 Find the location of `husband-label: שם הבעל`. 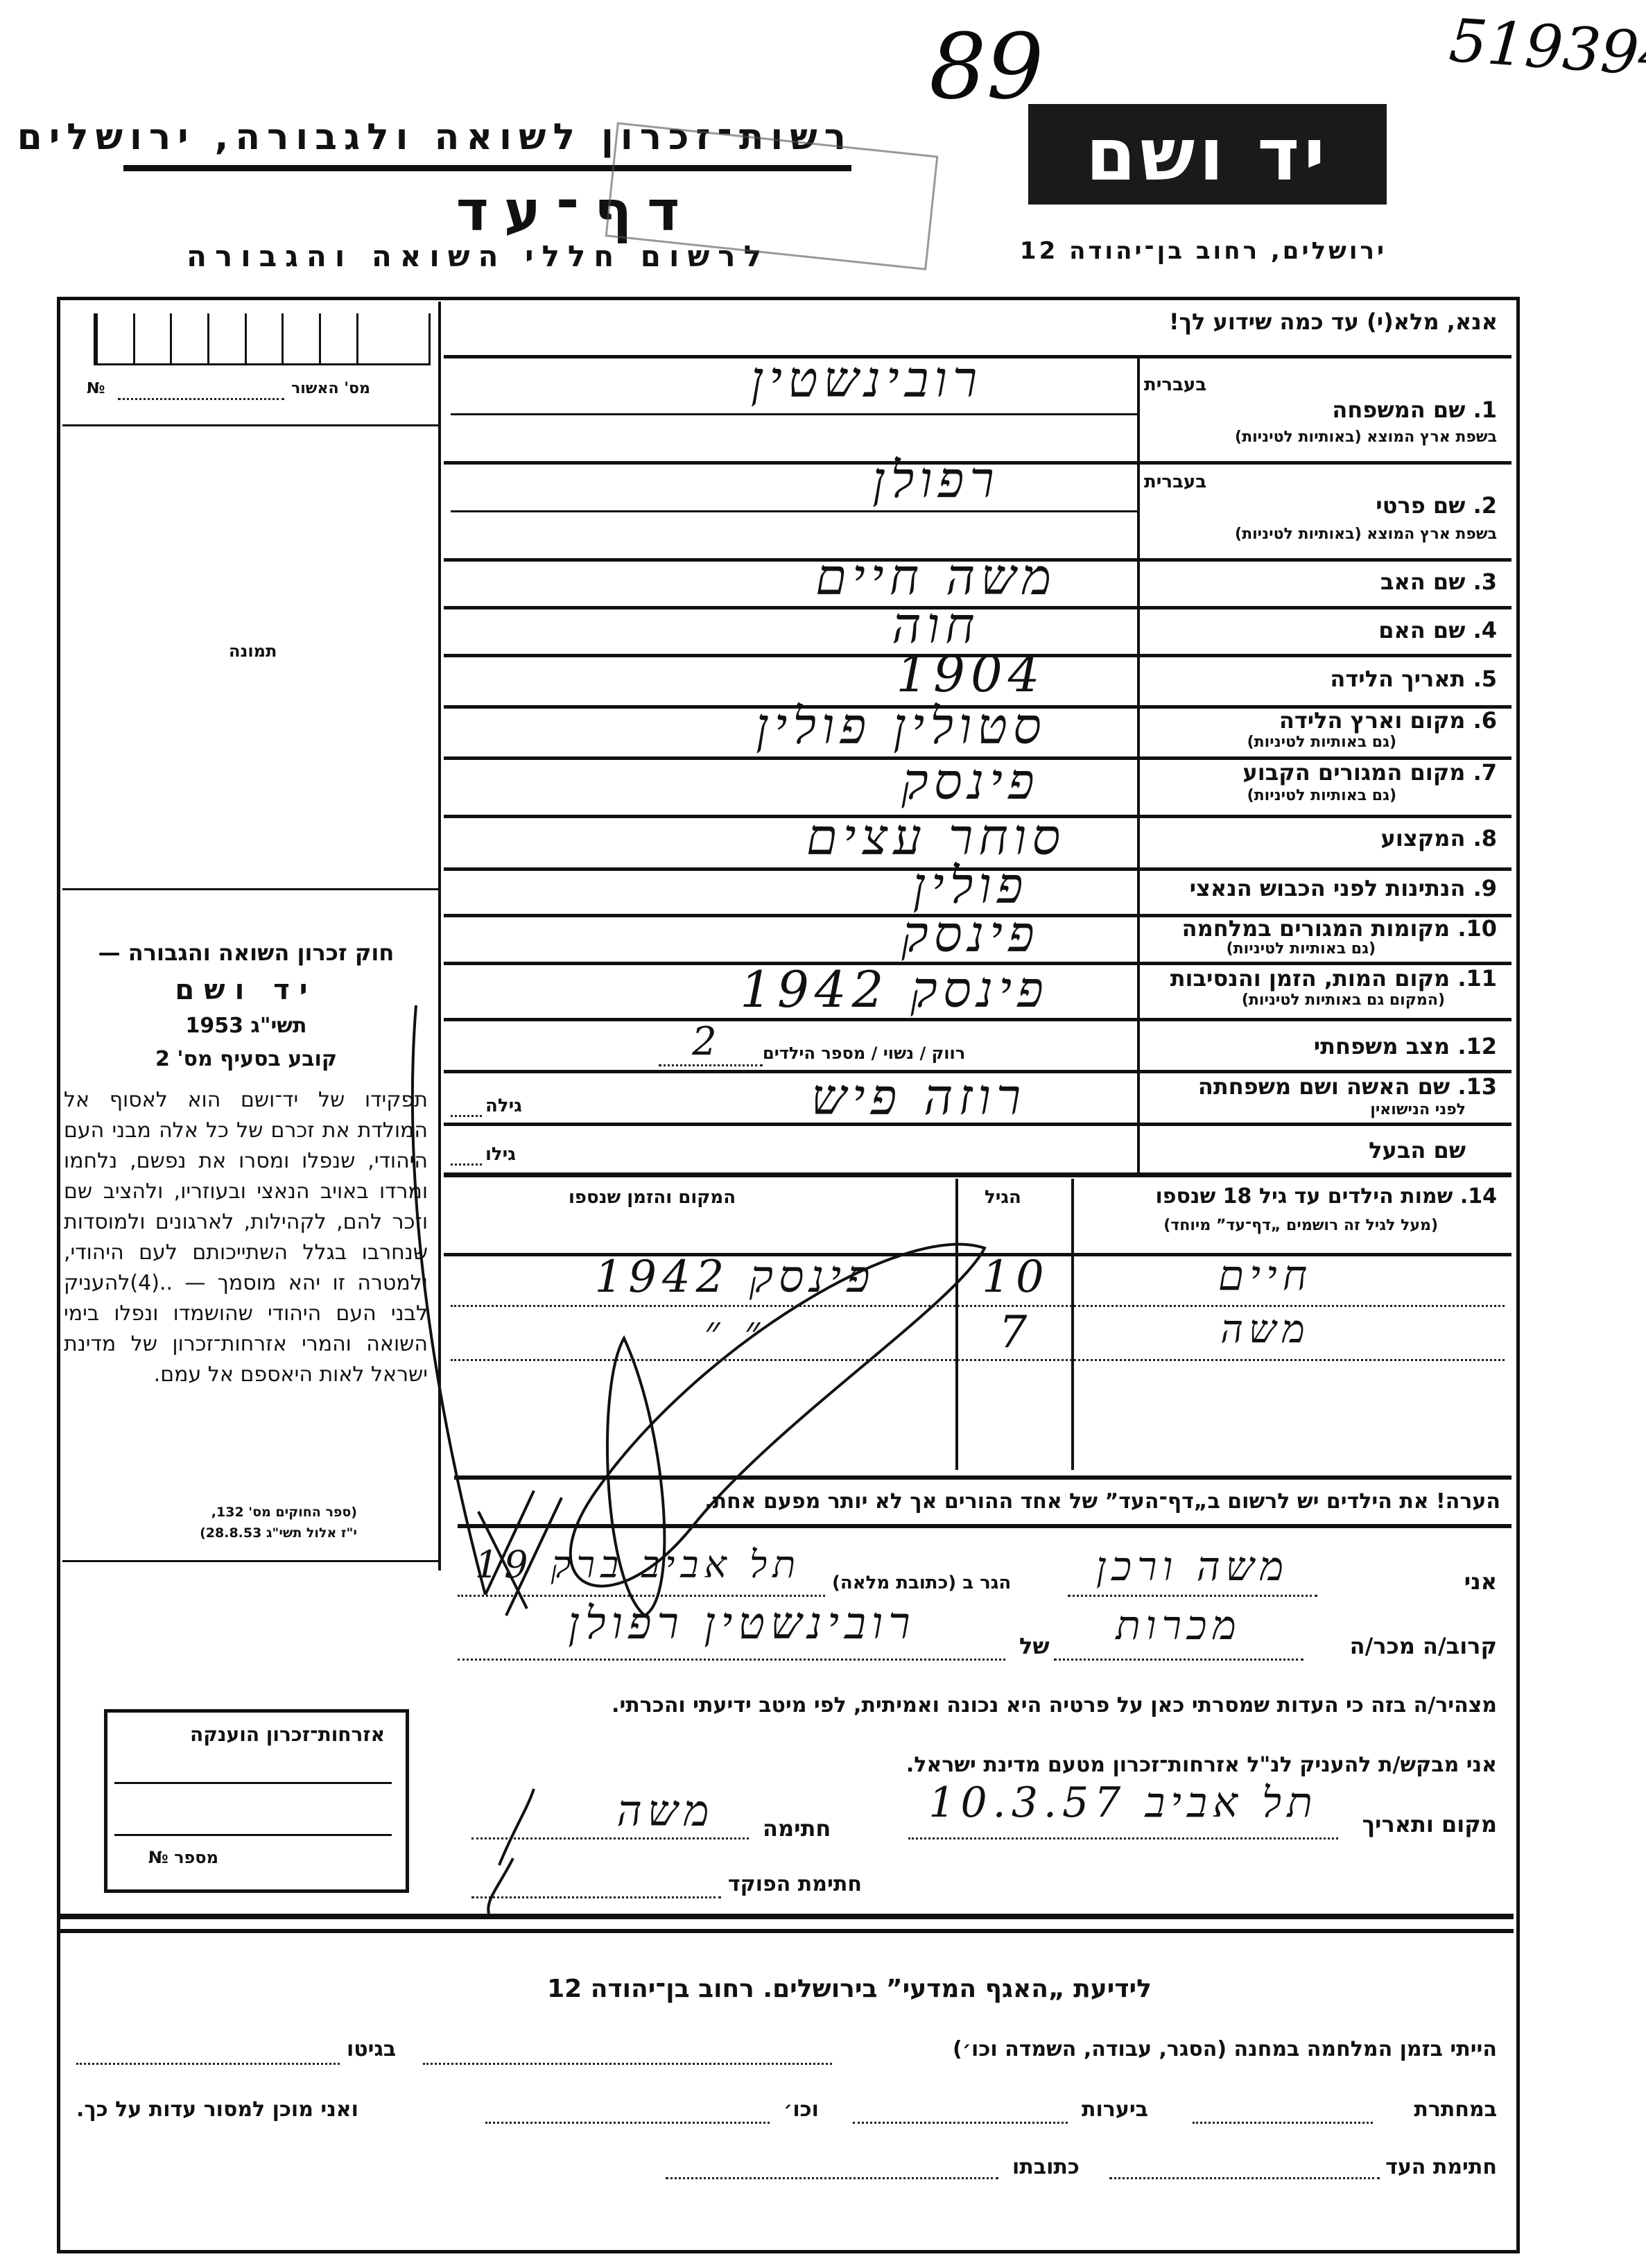

husband-label: שם הבעל is located at coordinates (1417, 1150).